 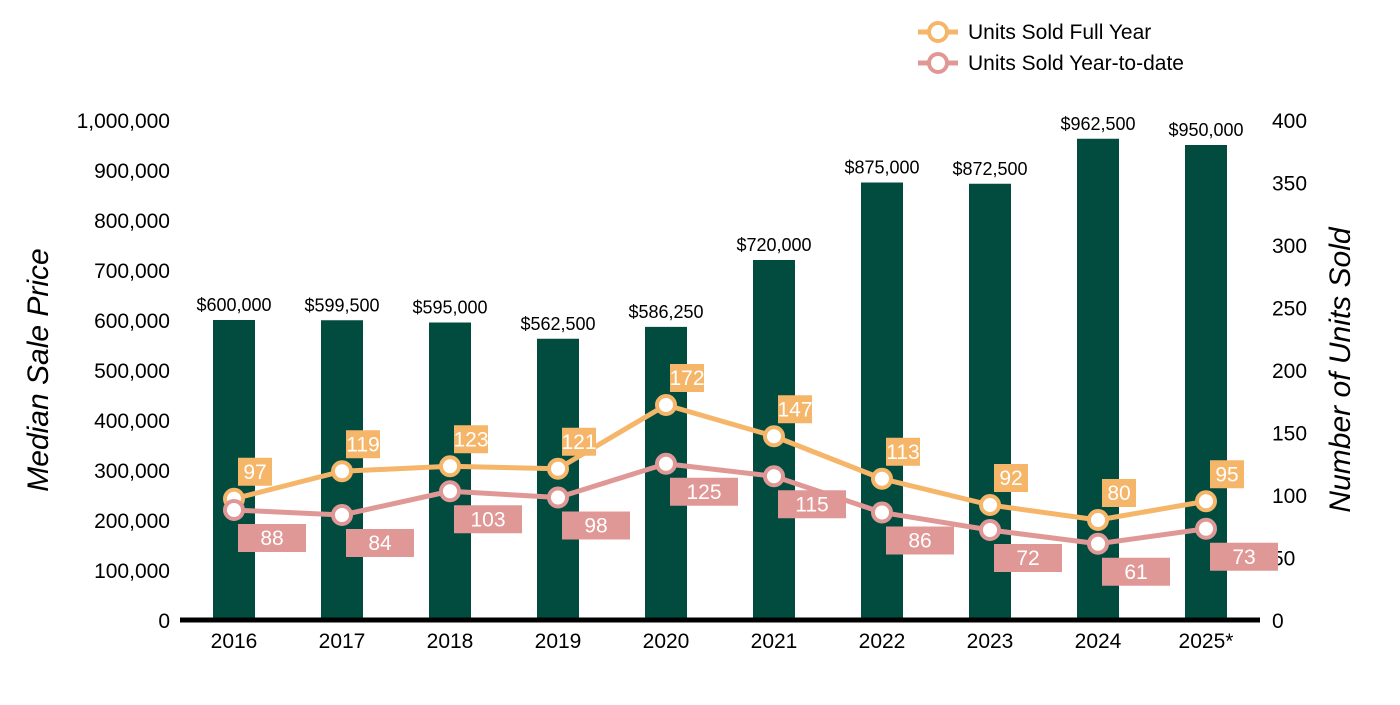 I want to click on price-bar-label: $599,500, so click(x=341, y=305).